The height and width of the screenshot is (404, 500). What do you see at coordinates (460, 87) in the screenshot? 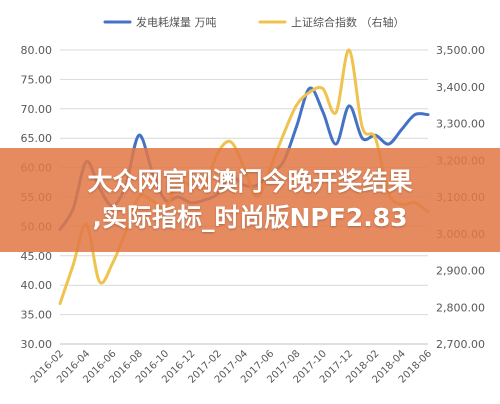
I see `right-tick-label: 3,400.00` at bounding box center [460, 87].